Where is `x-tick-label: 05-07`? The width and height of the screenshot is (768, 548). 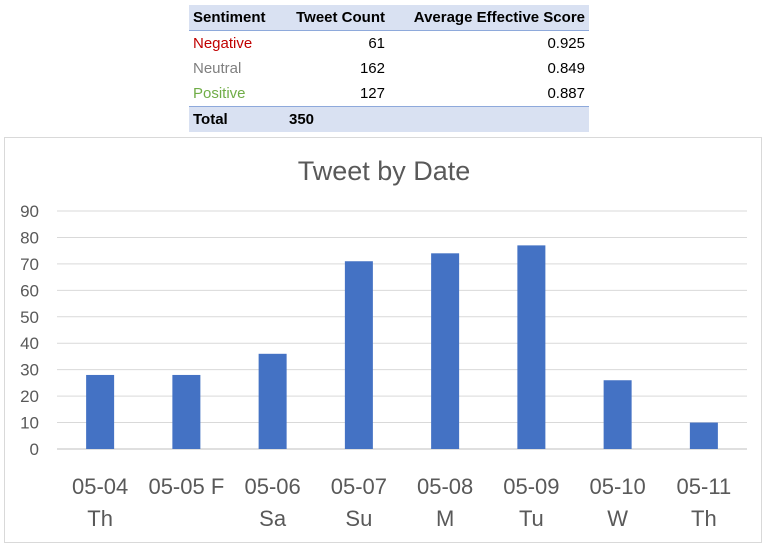
x-tick-label: 05-07 is located at coordinates (359, 486).